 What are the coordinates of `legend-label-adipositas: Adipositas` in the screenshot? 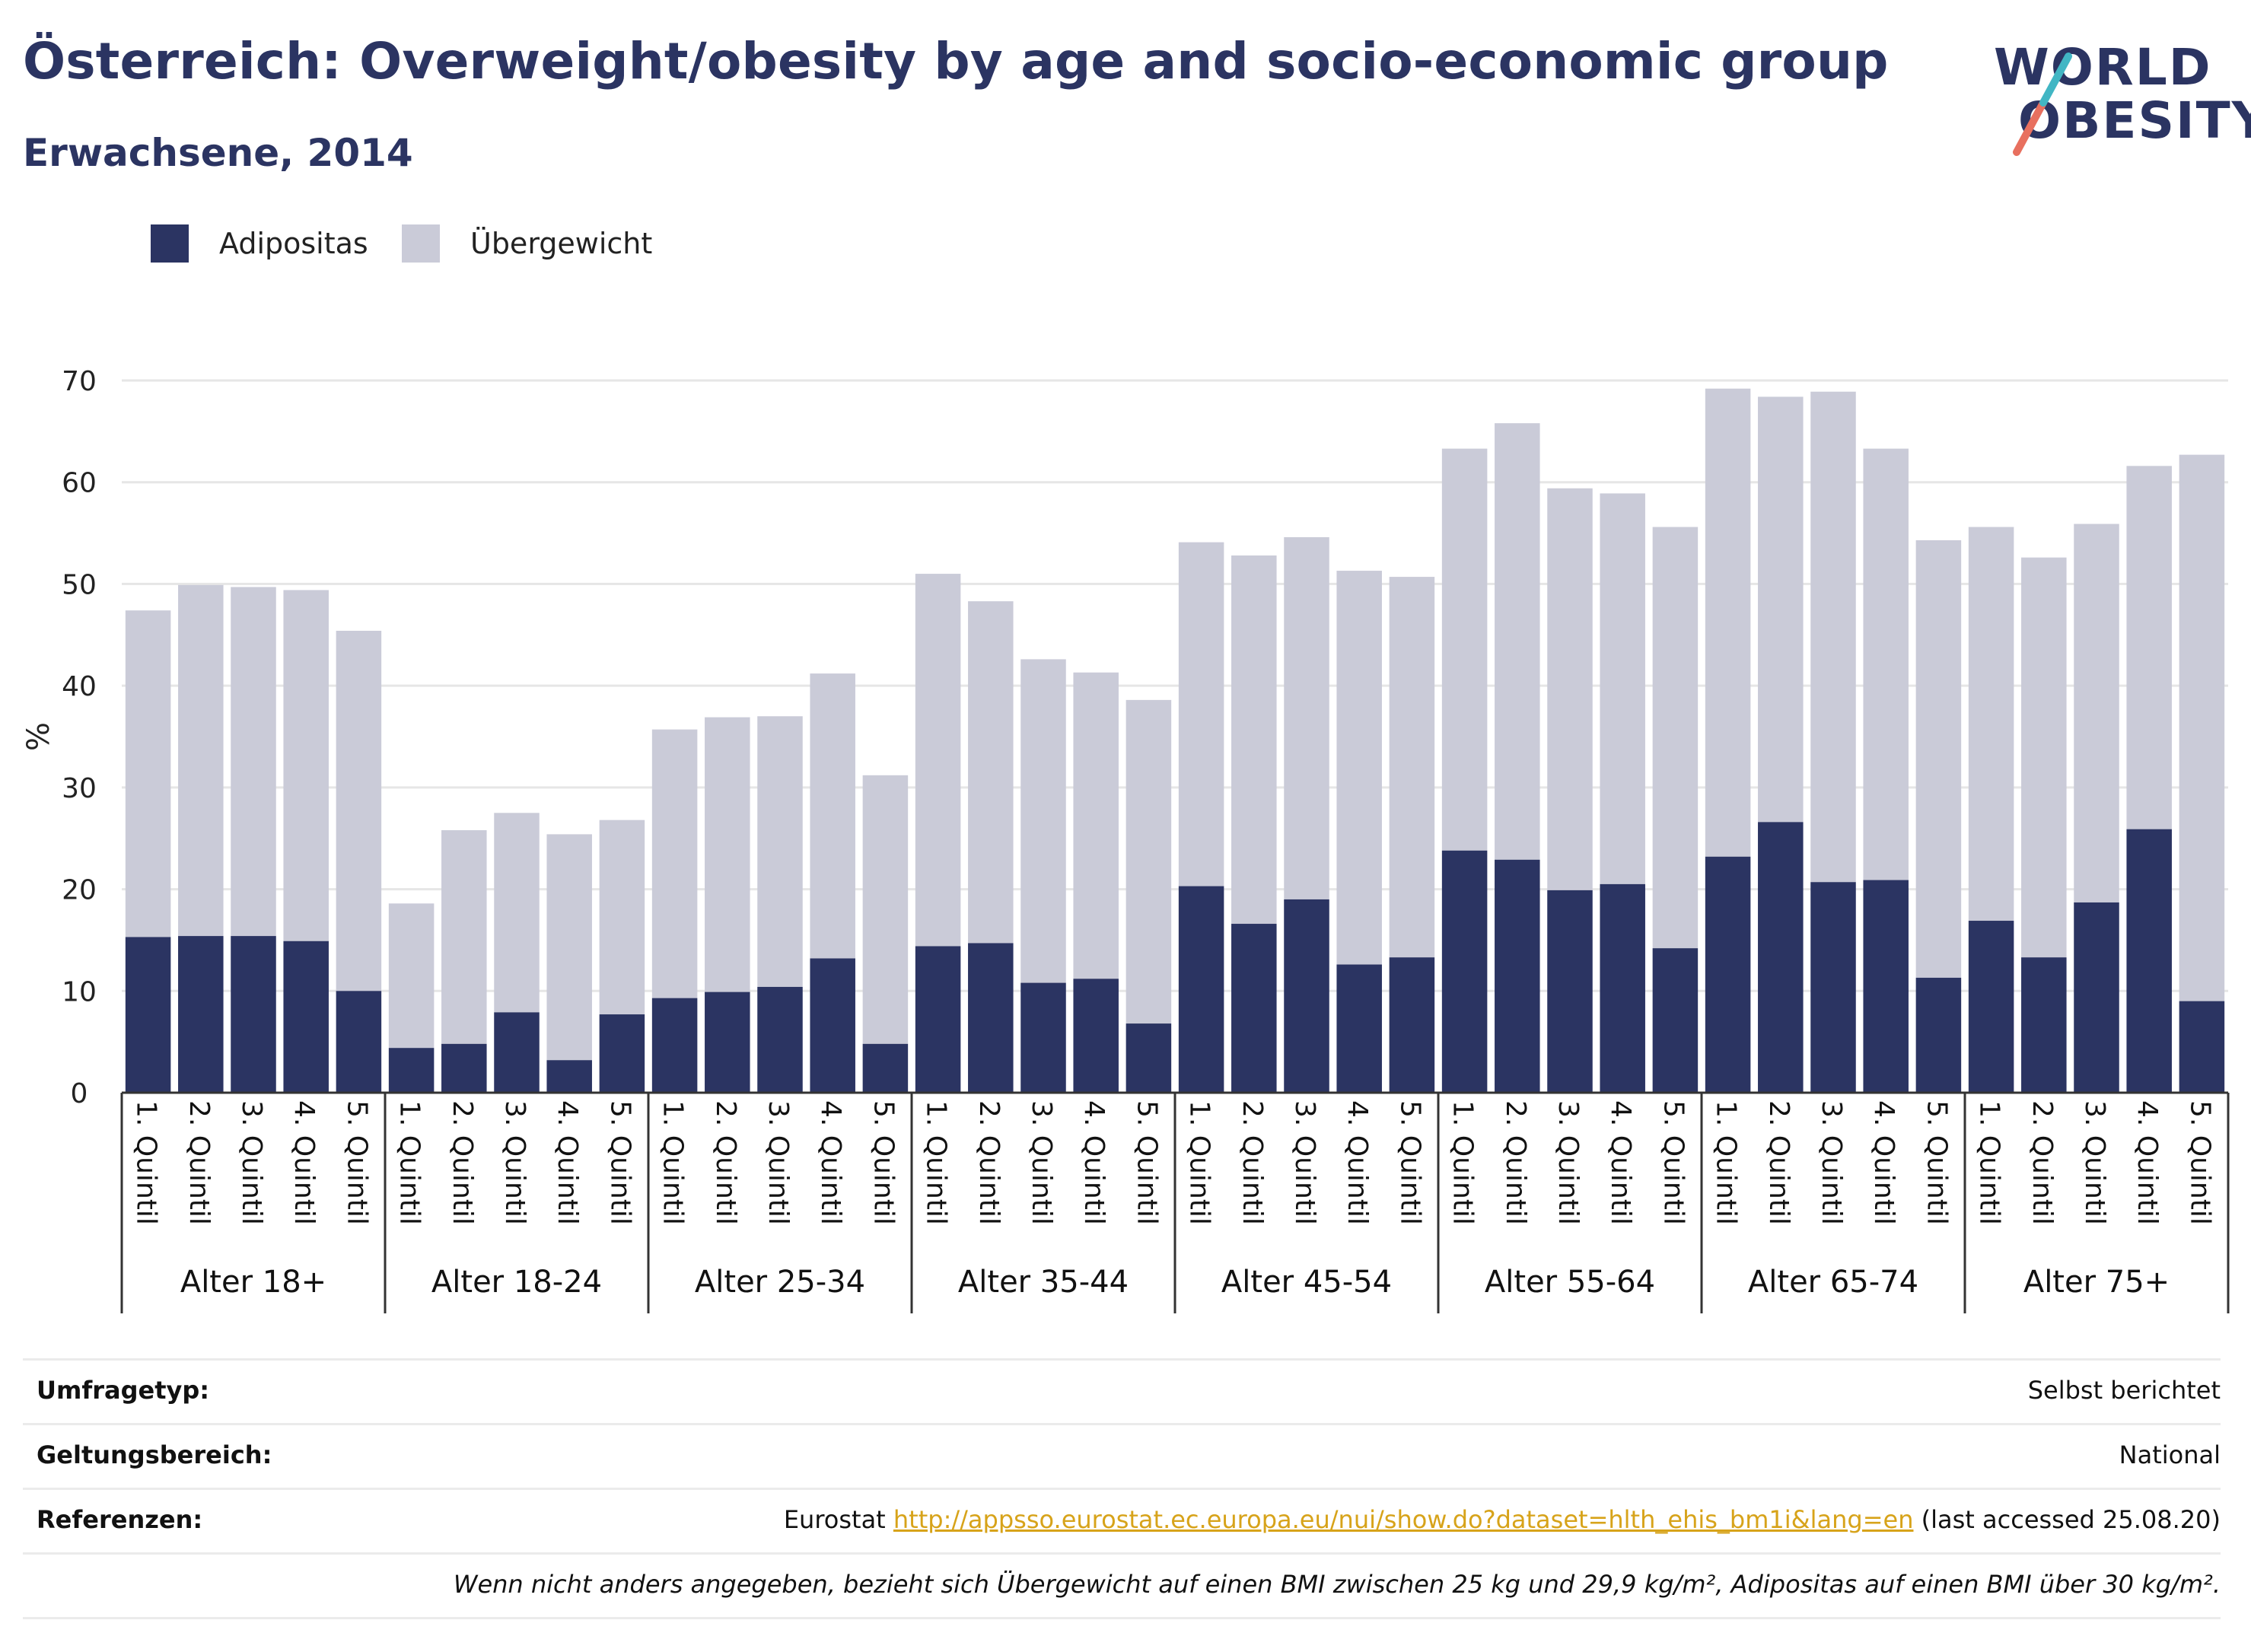 It's located at (293, 244).